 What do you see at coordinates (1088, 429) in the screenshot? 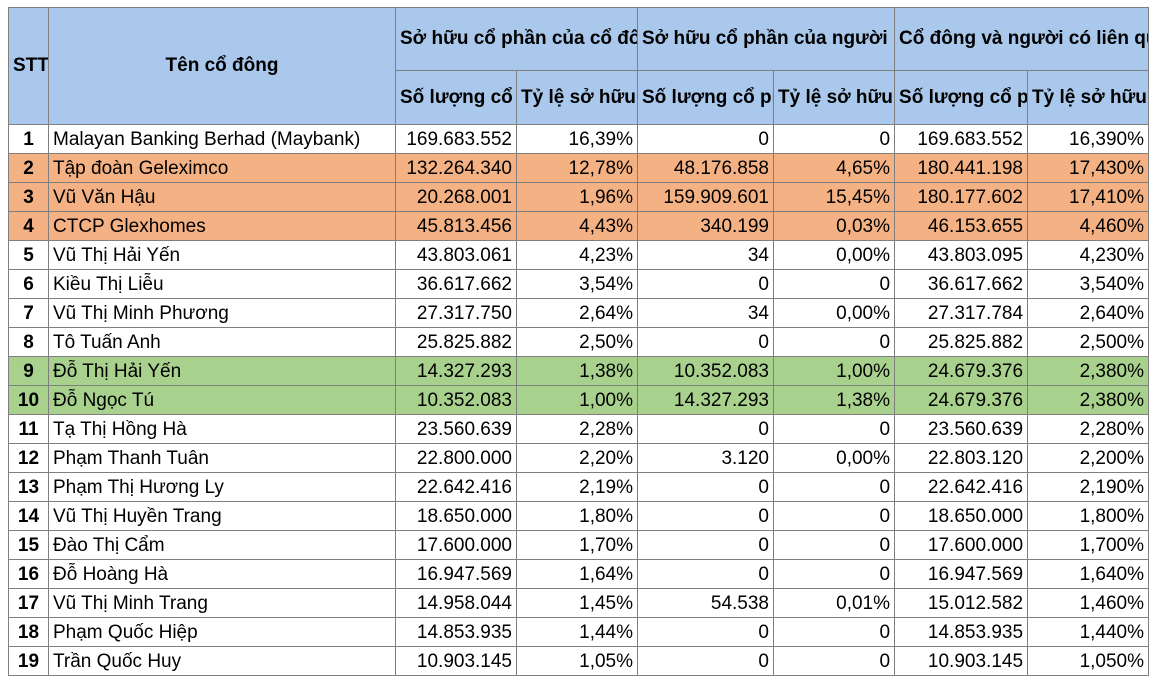
I see `combined-pct-cell: 2,280%` at bounding box center [1088, 429].